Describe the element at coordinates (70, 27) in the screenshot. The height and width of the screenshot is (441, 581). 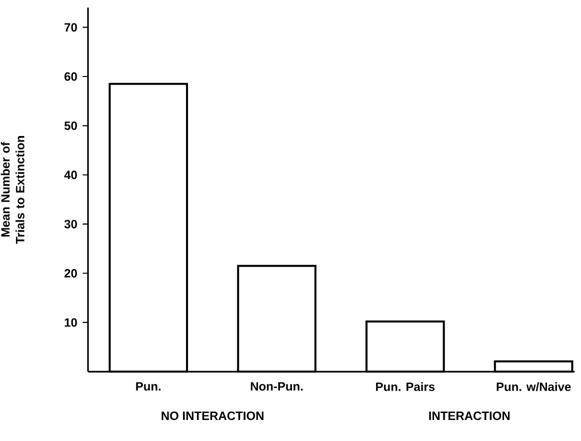
I see `y-tick-label: 70` at that location.